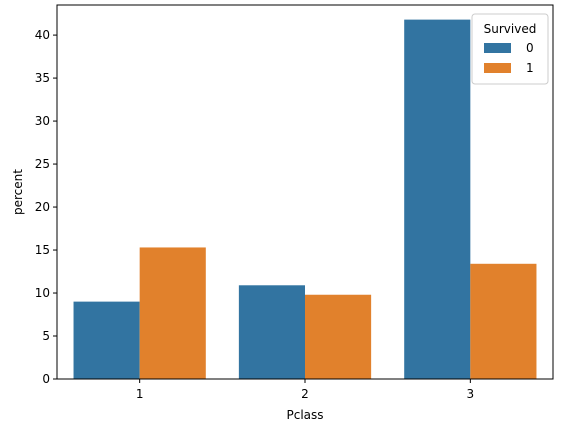 The height and width of the screenshot is (432, 562). Describe the element at coordinates (510, 29) in the screenshot. I see `legend-title: Survived` at that location.